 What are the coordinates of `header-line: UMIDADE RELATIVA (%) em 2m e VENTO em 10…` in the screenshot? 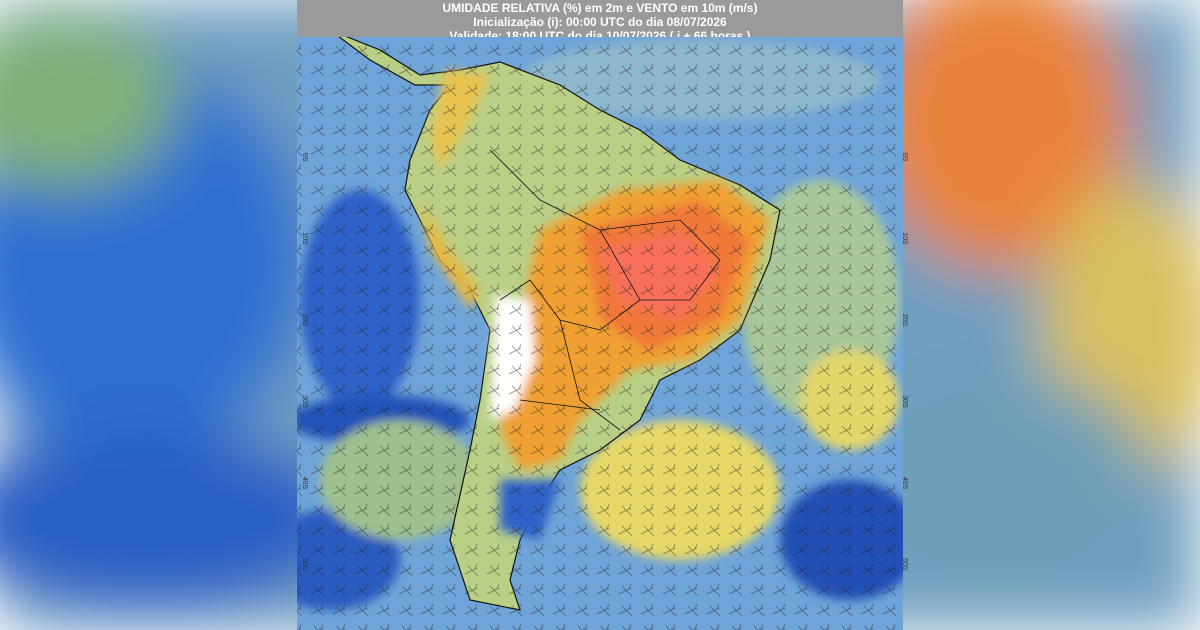 It's located at (600, 8).